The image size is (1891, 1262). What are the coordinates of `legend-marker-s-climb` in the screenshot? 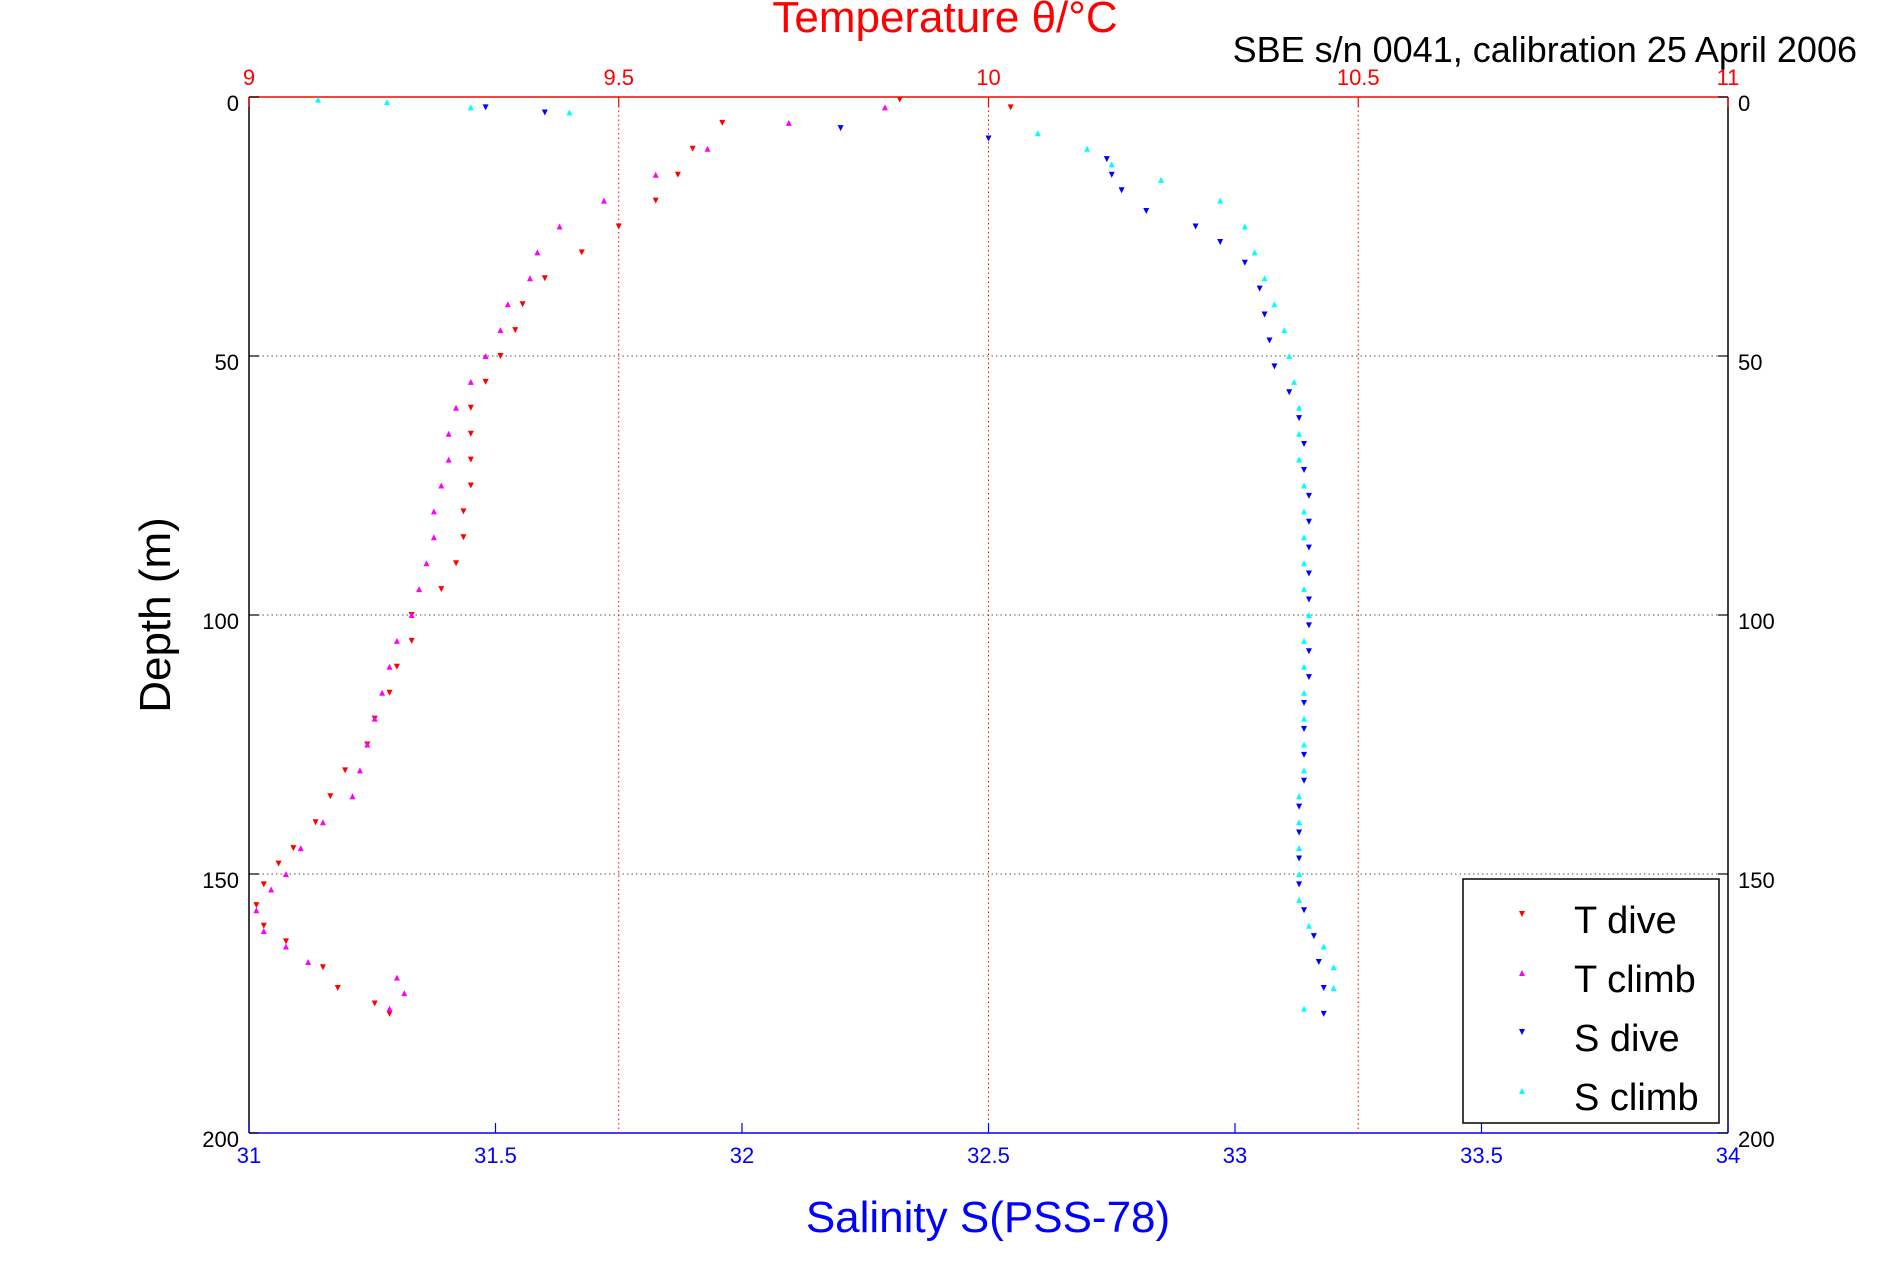 It's located at (1522, 1091).